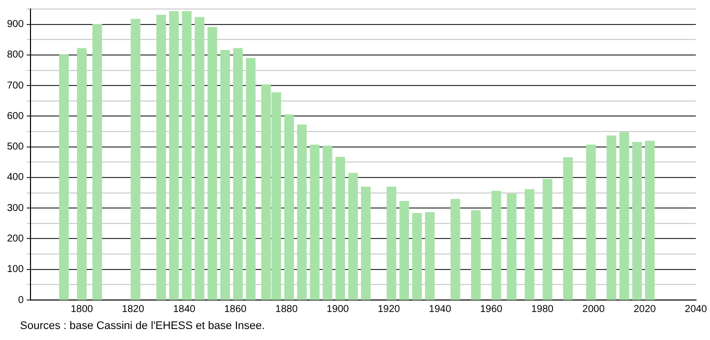  Describe the element at coordinates (15, 24) in the screenshot. I see `y-tick-label: 900` at that location.